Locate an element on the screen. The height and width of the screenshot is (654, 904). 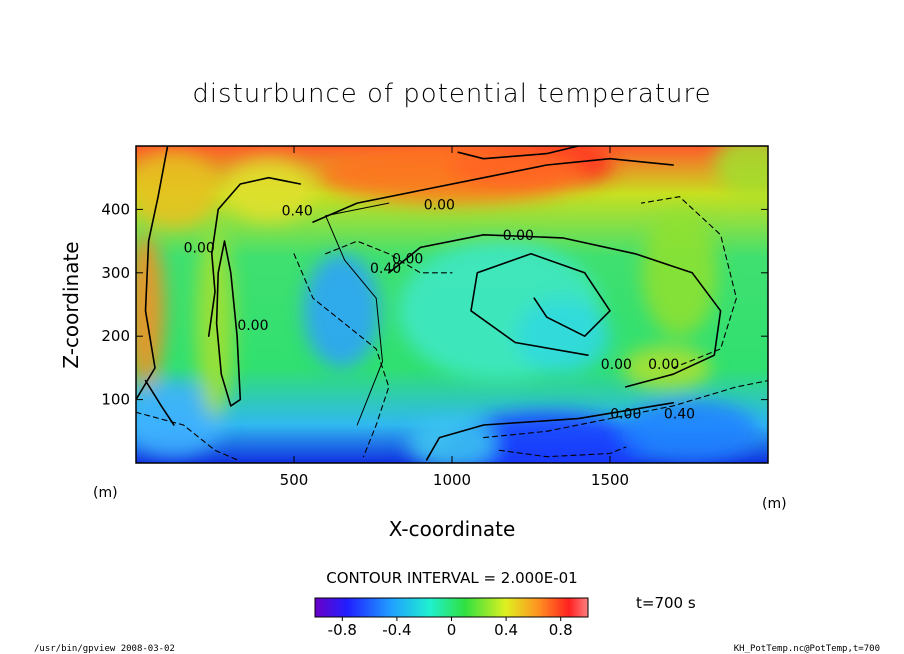
x-tick-label: 500 is located at coordinates (294, 480).